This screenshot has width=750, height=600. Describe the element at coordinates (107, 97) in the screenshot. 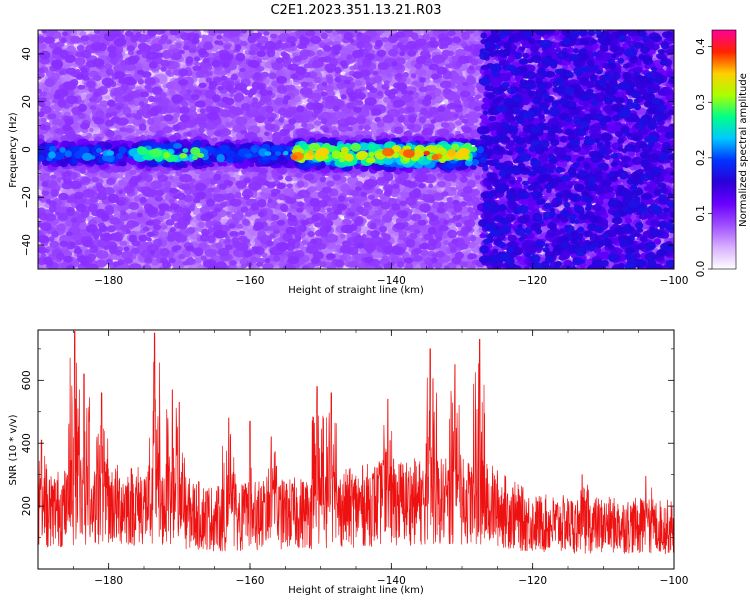

I see `heatmap-cell` at that location.